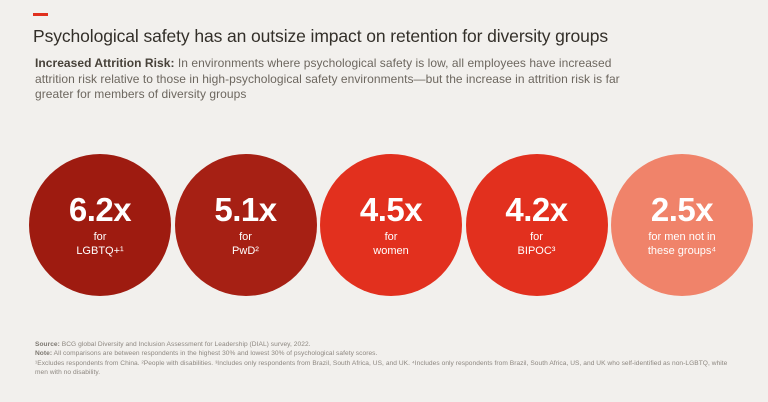  I want to click on footnote-note-label: Note:, so click(44, 354).